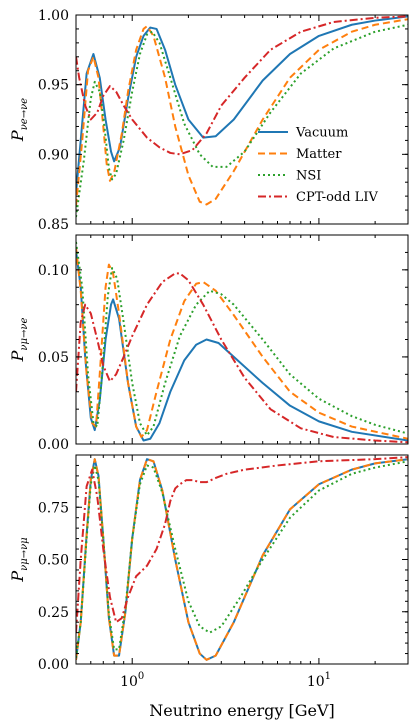 This screenshot has height=727, width=415. What do you see at coordinates (318, 165) in the screenshot?
I see `legend: Vacuum Matter NSI CPT-odd LIV` at bounding box center [318, 165].